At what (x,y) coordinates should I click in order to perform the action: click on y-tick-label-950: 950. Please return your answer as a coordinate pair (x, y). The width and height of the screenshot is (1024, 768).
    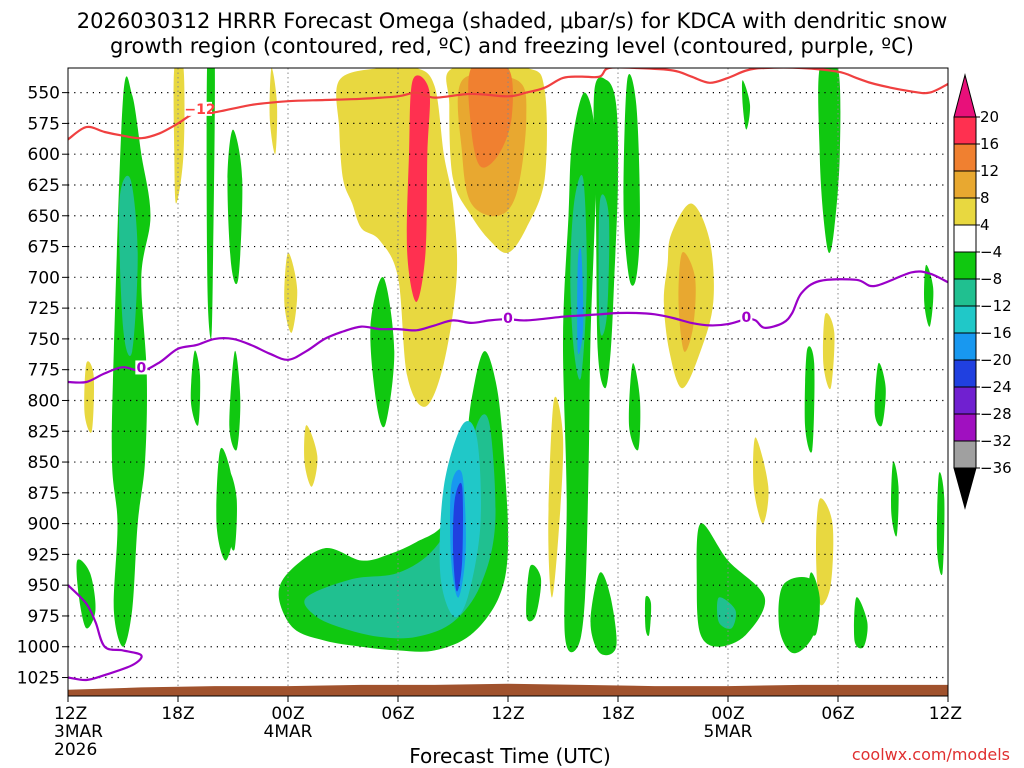
    Looking at the image, I should click on (44, 586).